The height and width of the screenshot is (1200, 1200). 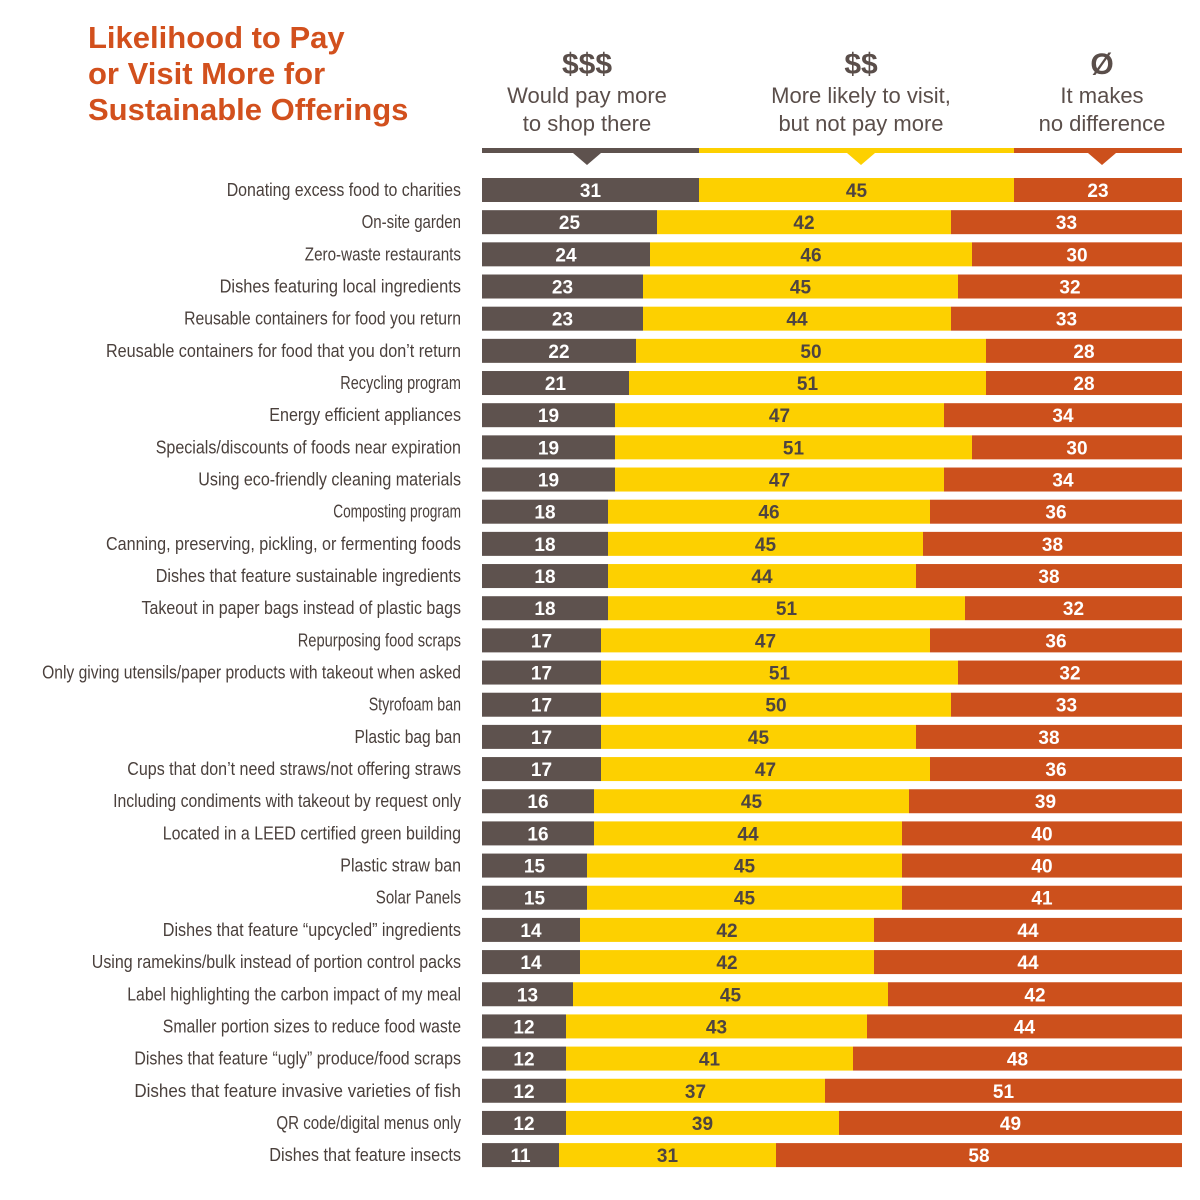 I want to click on data-label: 49, so click(x=1010, y=1124).